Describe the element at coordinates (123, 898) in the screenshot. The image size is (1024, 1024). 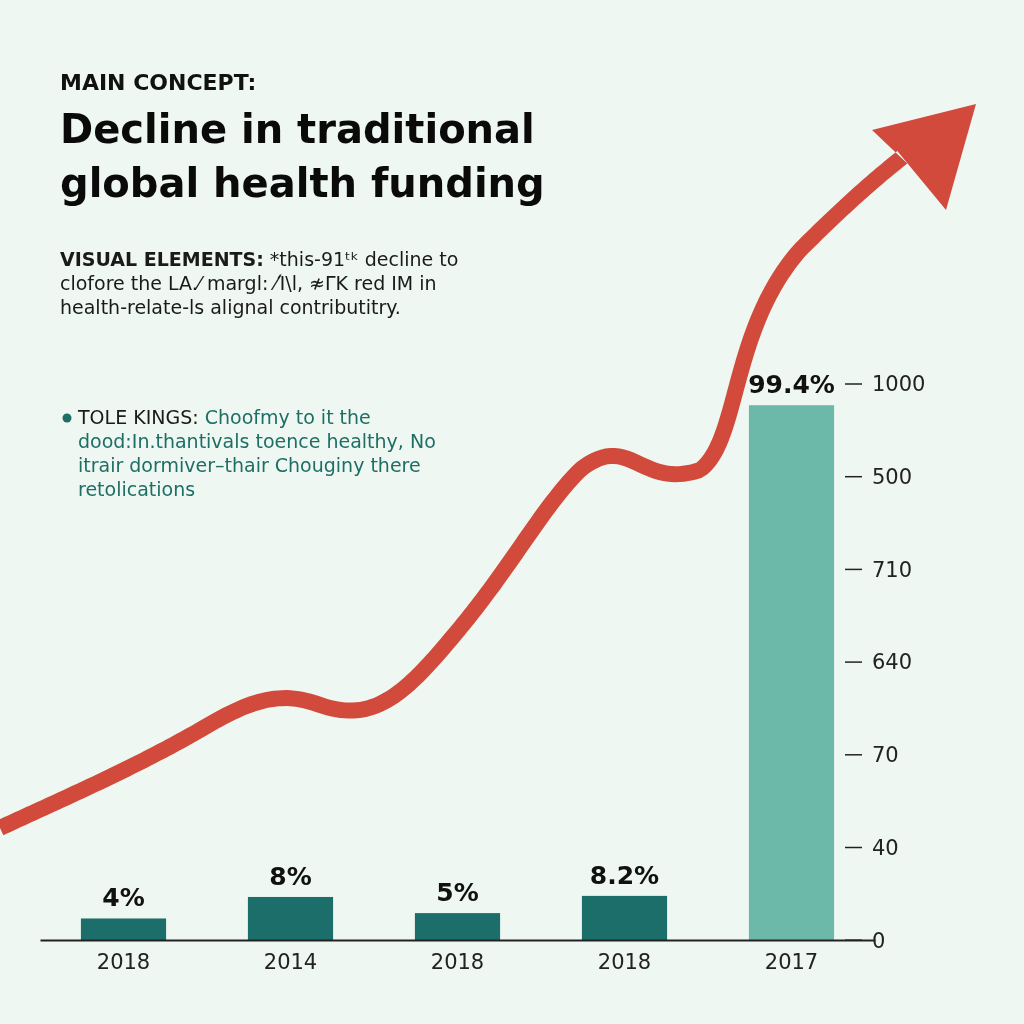
I see `data-label: 4%` at that location.